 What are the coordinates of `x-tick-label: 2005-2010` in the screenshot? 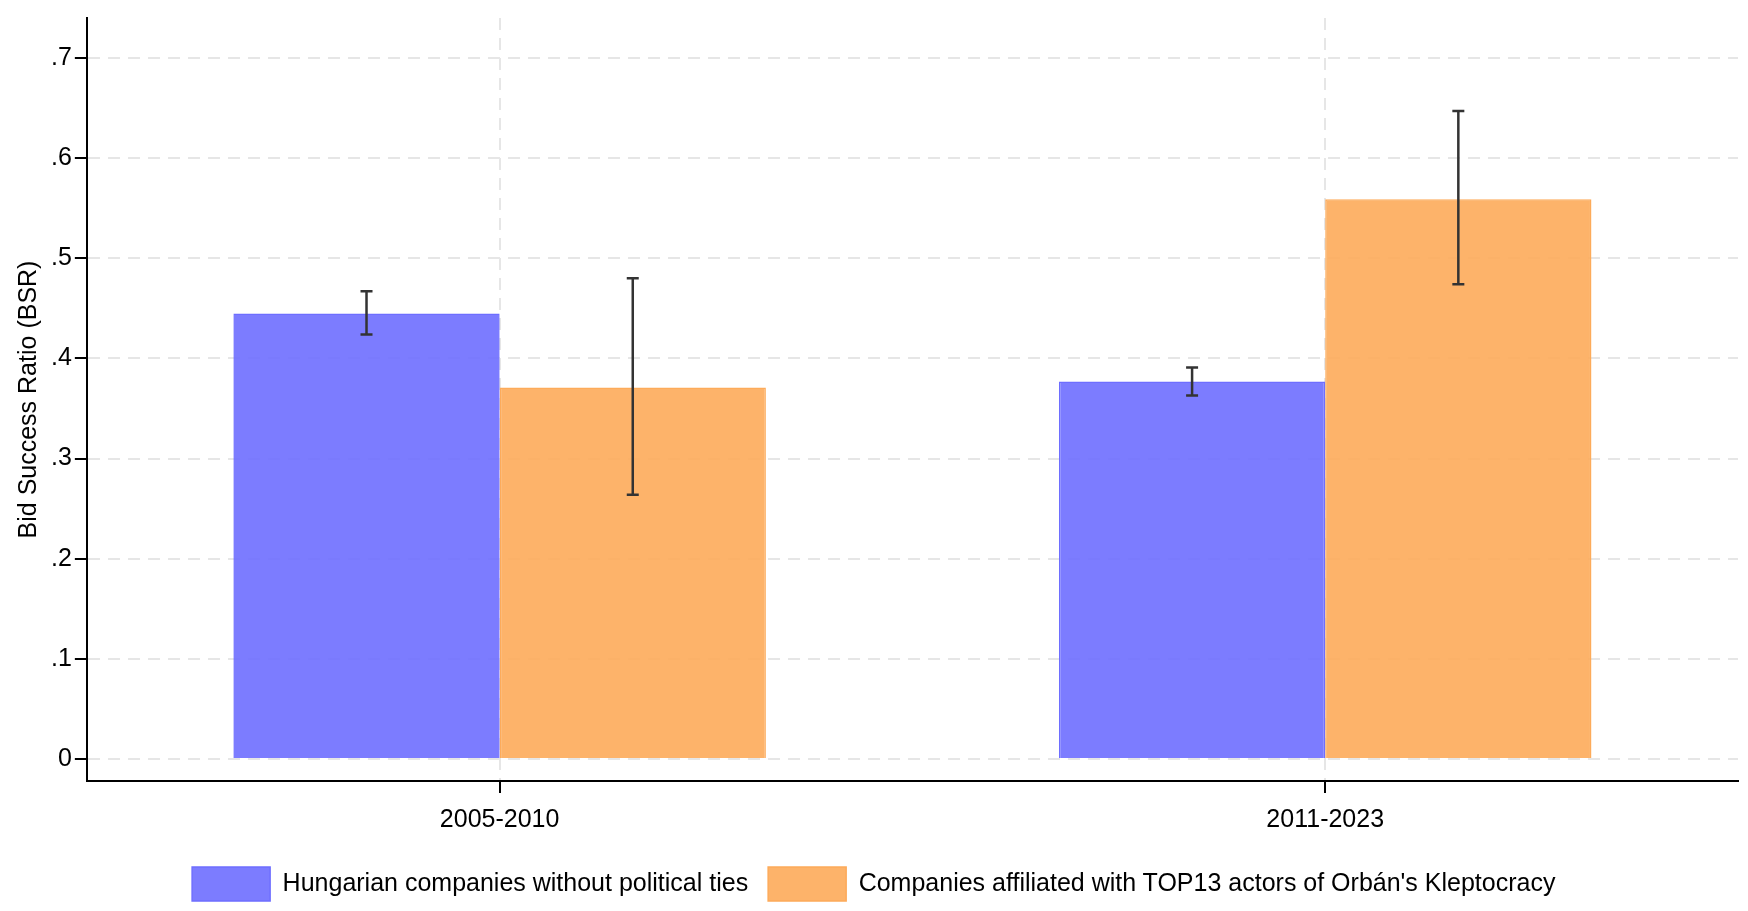 It's located at (499, 817).